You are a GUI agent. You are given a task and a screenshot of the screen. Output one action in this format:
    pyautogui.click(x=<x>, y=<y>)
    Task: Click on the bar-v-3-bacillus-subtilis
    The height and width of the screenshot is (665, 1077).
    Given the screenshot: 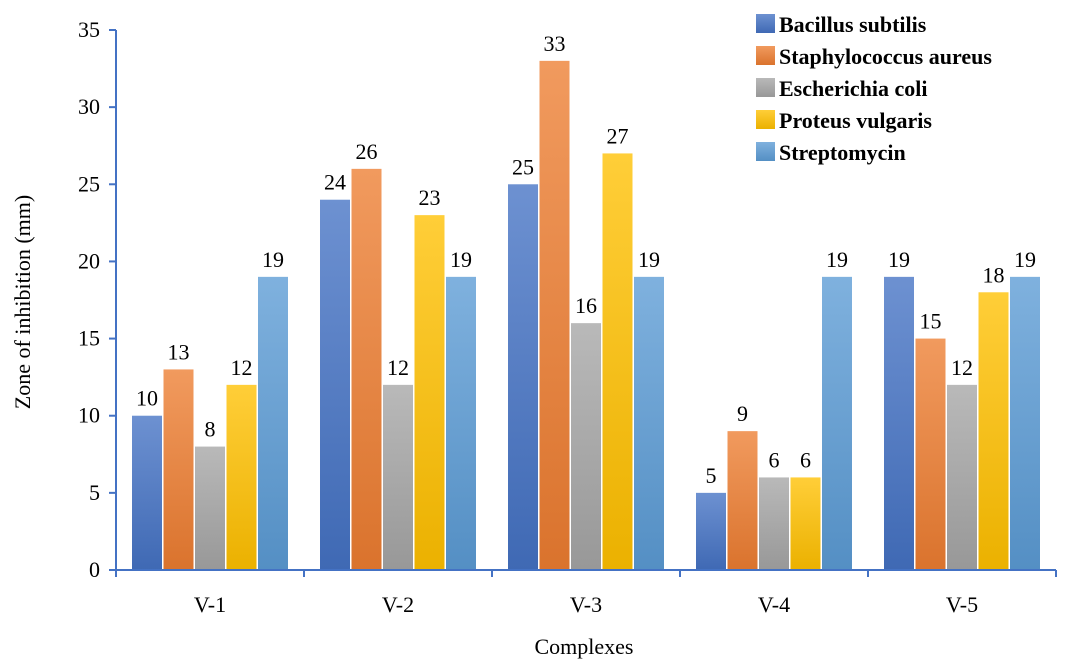 What is the action you would take?
    pyautogui.click(x=523, y=377)
    